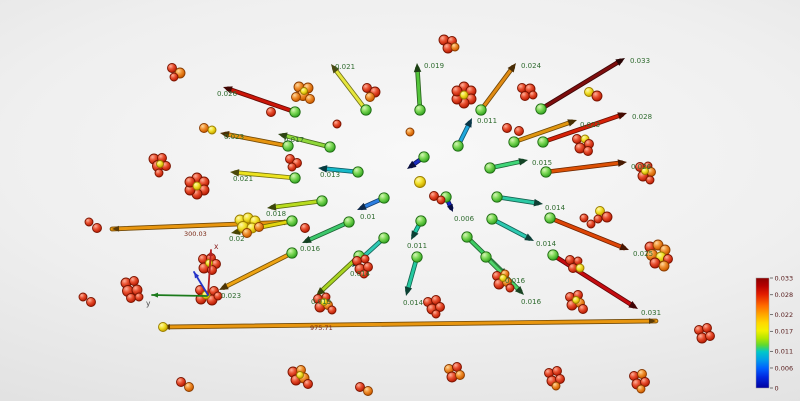 This screenshot has height=401, width=800. I want to click on arrow-label: 0.024, so click(531, 66).